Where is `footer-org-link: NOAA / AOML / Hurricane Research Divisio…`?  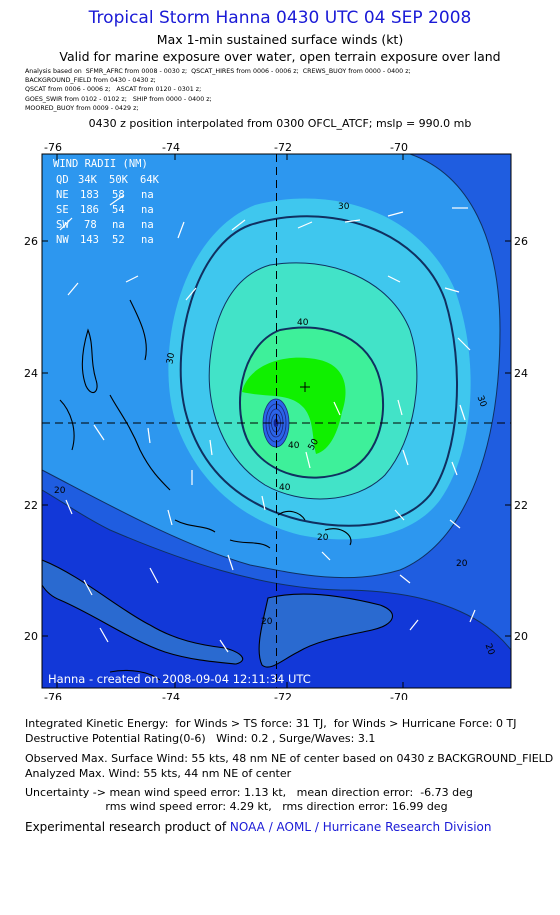
footer-org-link: NOAA / AOML / Hurricane Research Divisio… is located at coordinates (360, 827).